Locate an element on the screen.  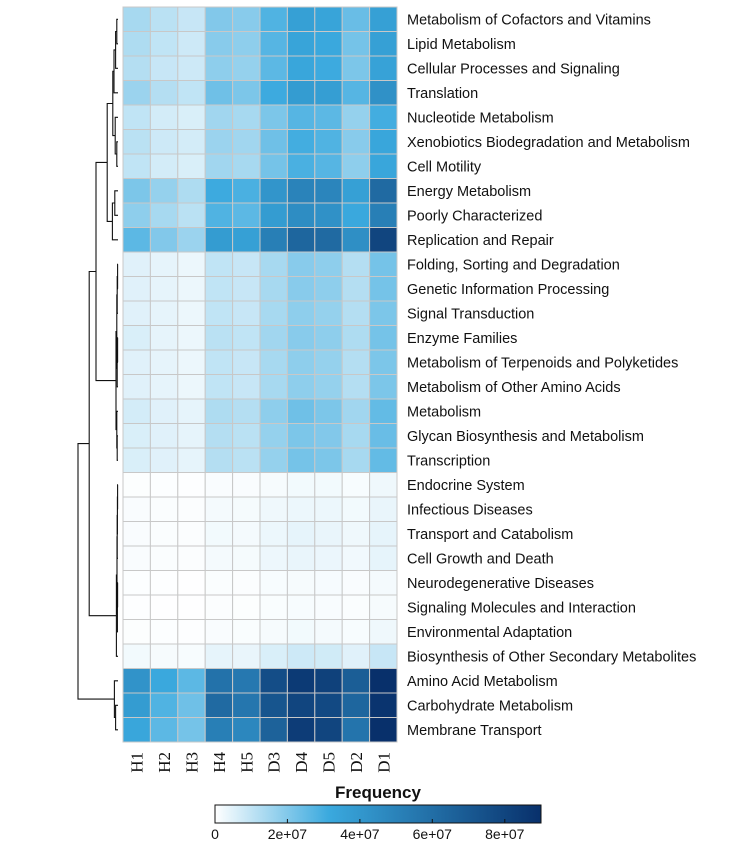
legend-color-bar is located at coordinates (378, 814).